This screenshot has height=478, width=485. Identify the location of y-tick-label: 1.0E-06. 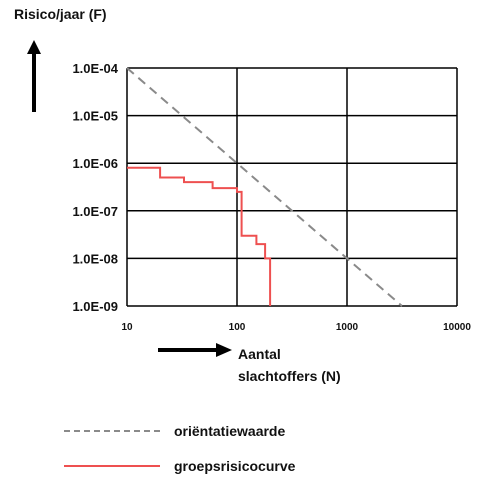
(95, 163).